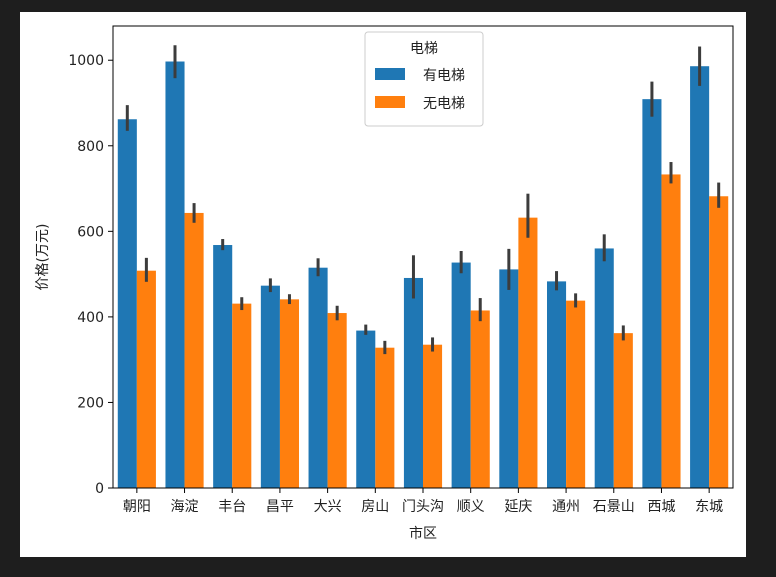 This screenshot has height=577, width=776. What do you see at coordinates (366, 409) in the screenshot?
I see `bar-房山-有电梯` at bounding box center [366, 409].